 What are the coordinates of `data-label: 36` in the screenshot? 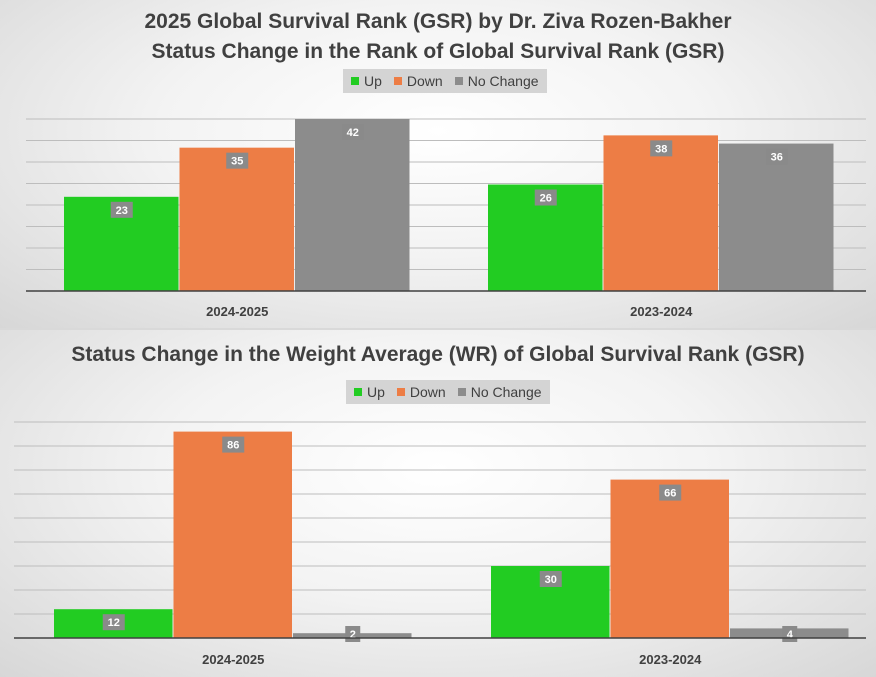 It's located at (777, 158).